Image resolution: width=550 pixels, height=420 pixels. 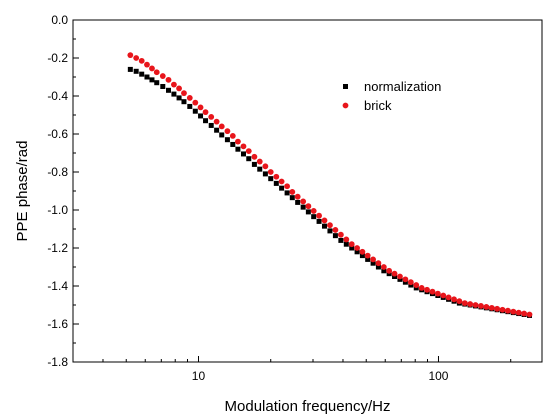 What do you see at coordinates (57, 210) in the screenshot?
I see `y-tick-label: -1.0` at bounding box center [57, 210].